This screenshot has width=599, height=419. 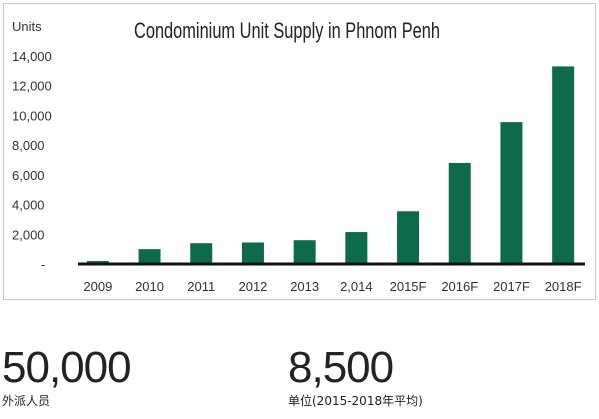 I want to click on y-tick-label: 14,000, so click(x=32, y=56).